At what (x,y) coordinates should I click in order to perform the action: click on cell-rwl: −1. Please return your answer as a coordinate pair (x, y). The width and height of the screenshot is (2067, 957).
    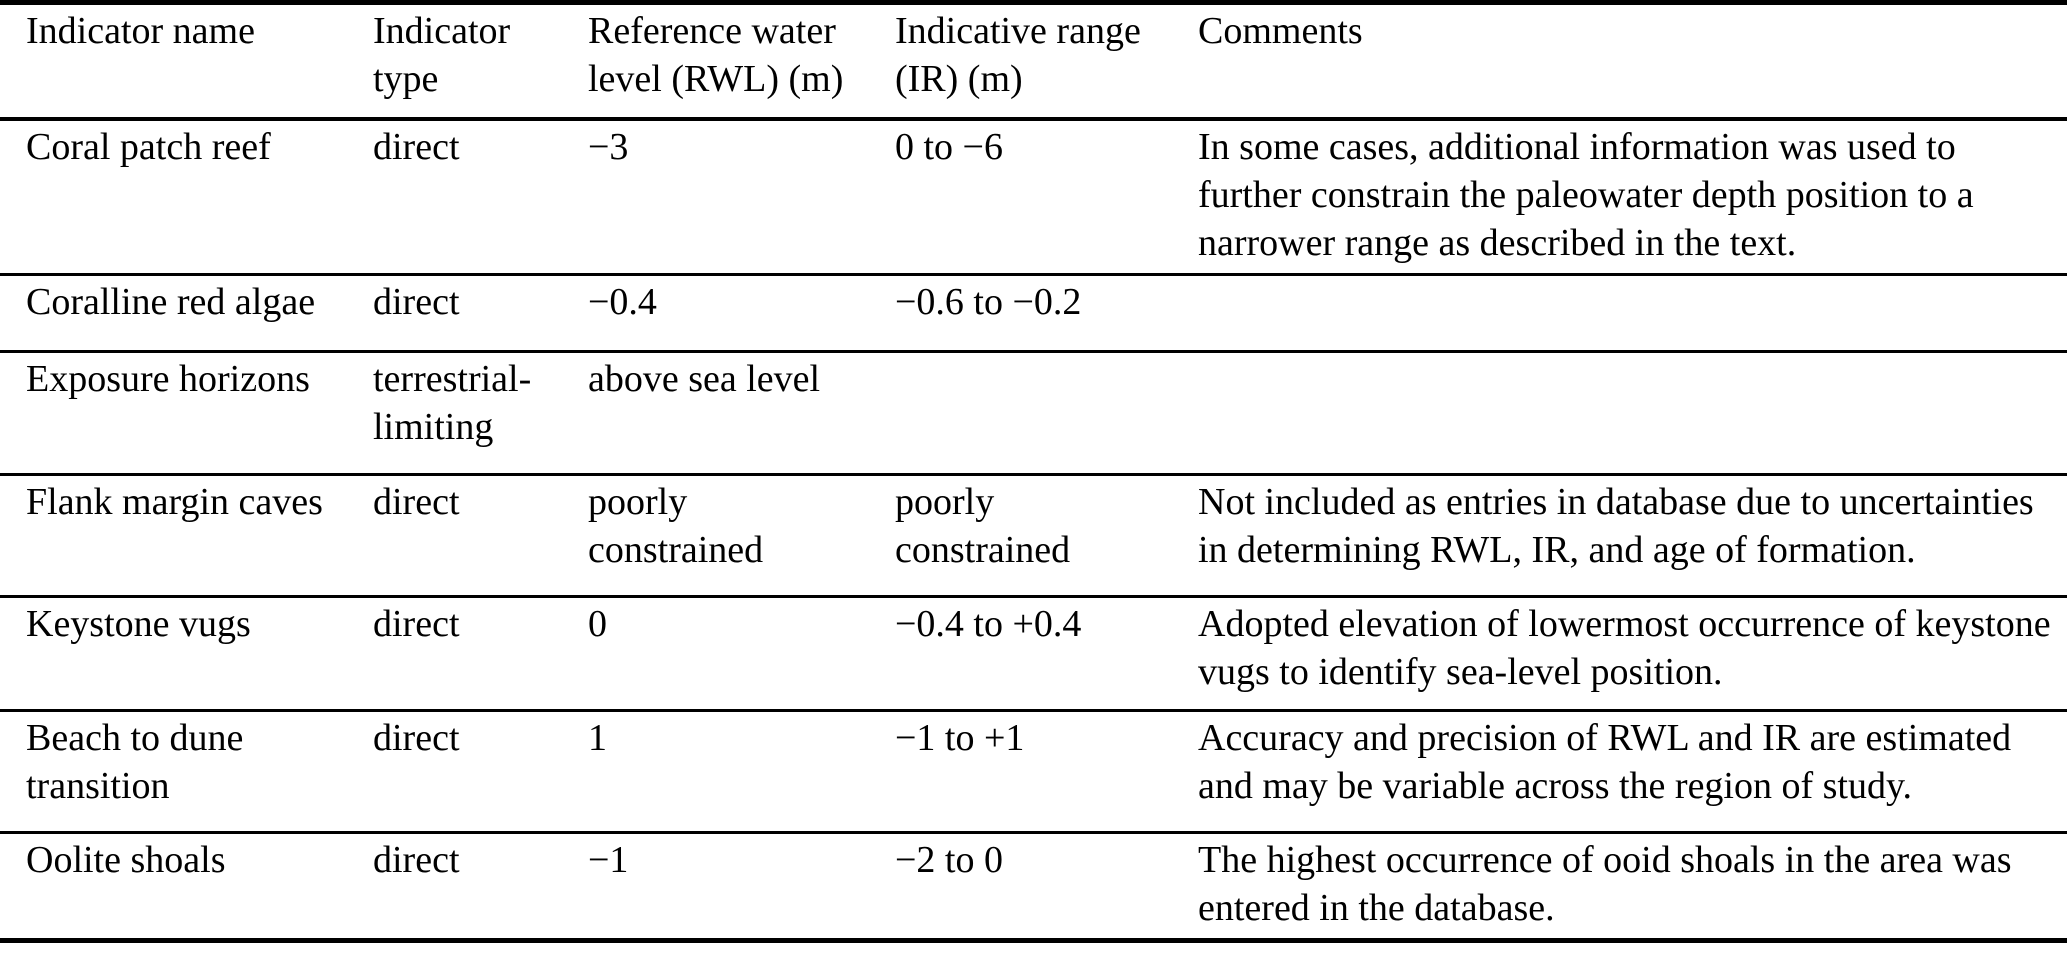
    Looking at the image, I should click on (608, 860).